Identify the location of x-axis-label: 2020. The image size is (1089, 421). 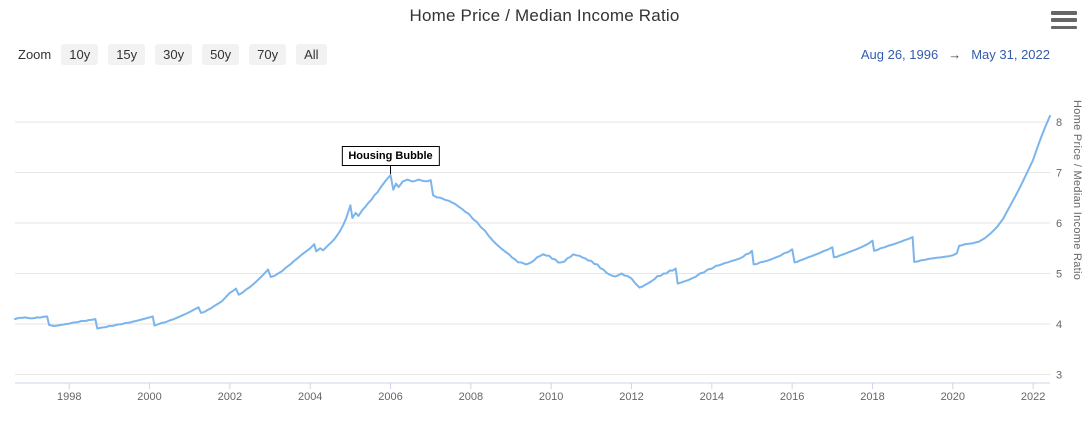
(953, 397).